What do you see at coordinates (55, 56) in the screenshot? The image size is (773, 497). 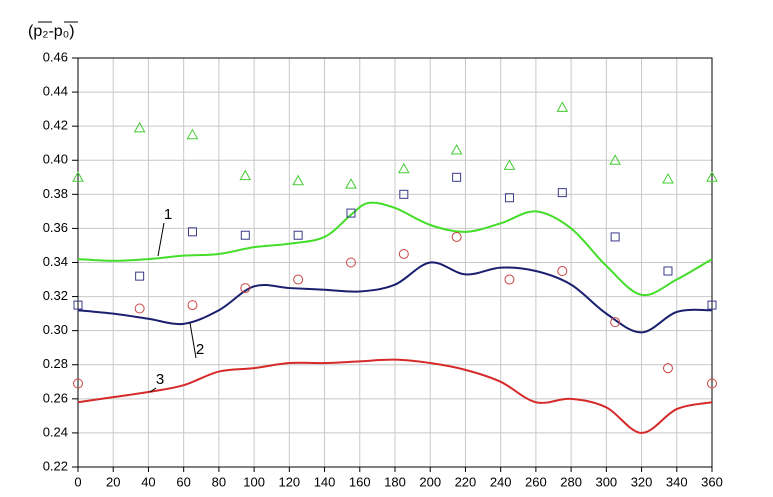 I see `y-tick-label: 0.46` at bounding box center [55, 56].